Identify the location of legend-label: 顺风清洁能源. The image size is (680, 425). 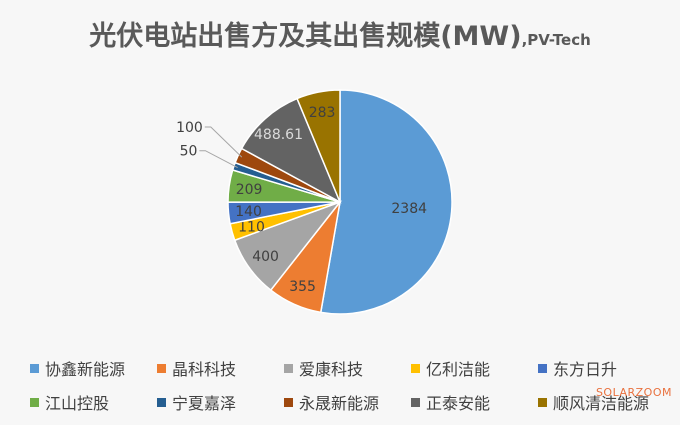
(601, 403).